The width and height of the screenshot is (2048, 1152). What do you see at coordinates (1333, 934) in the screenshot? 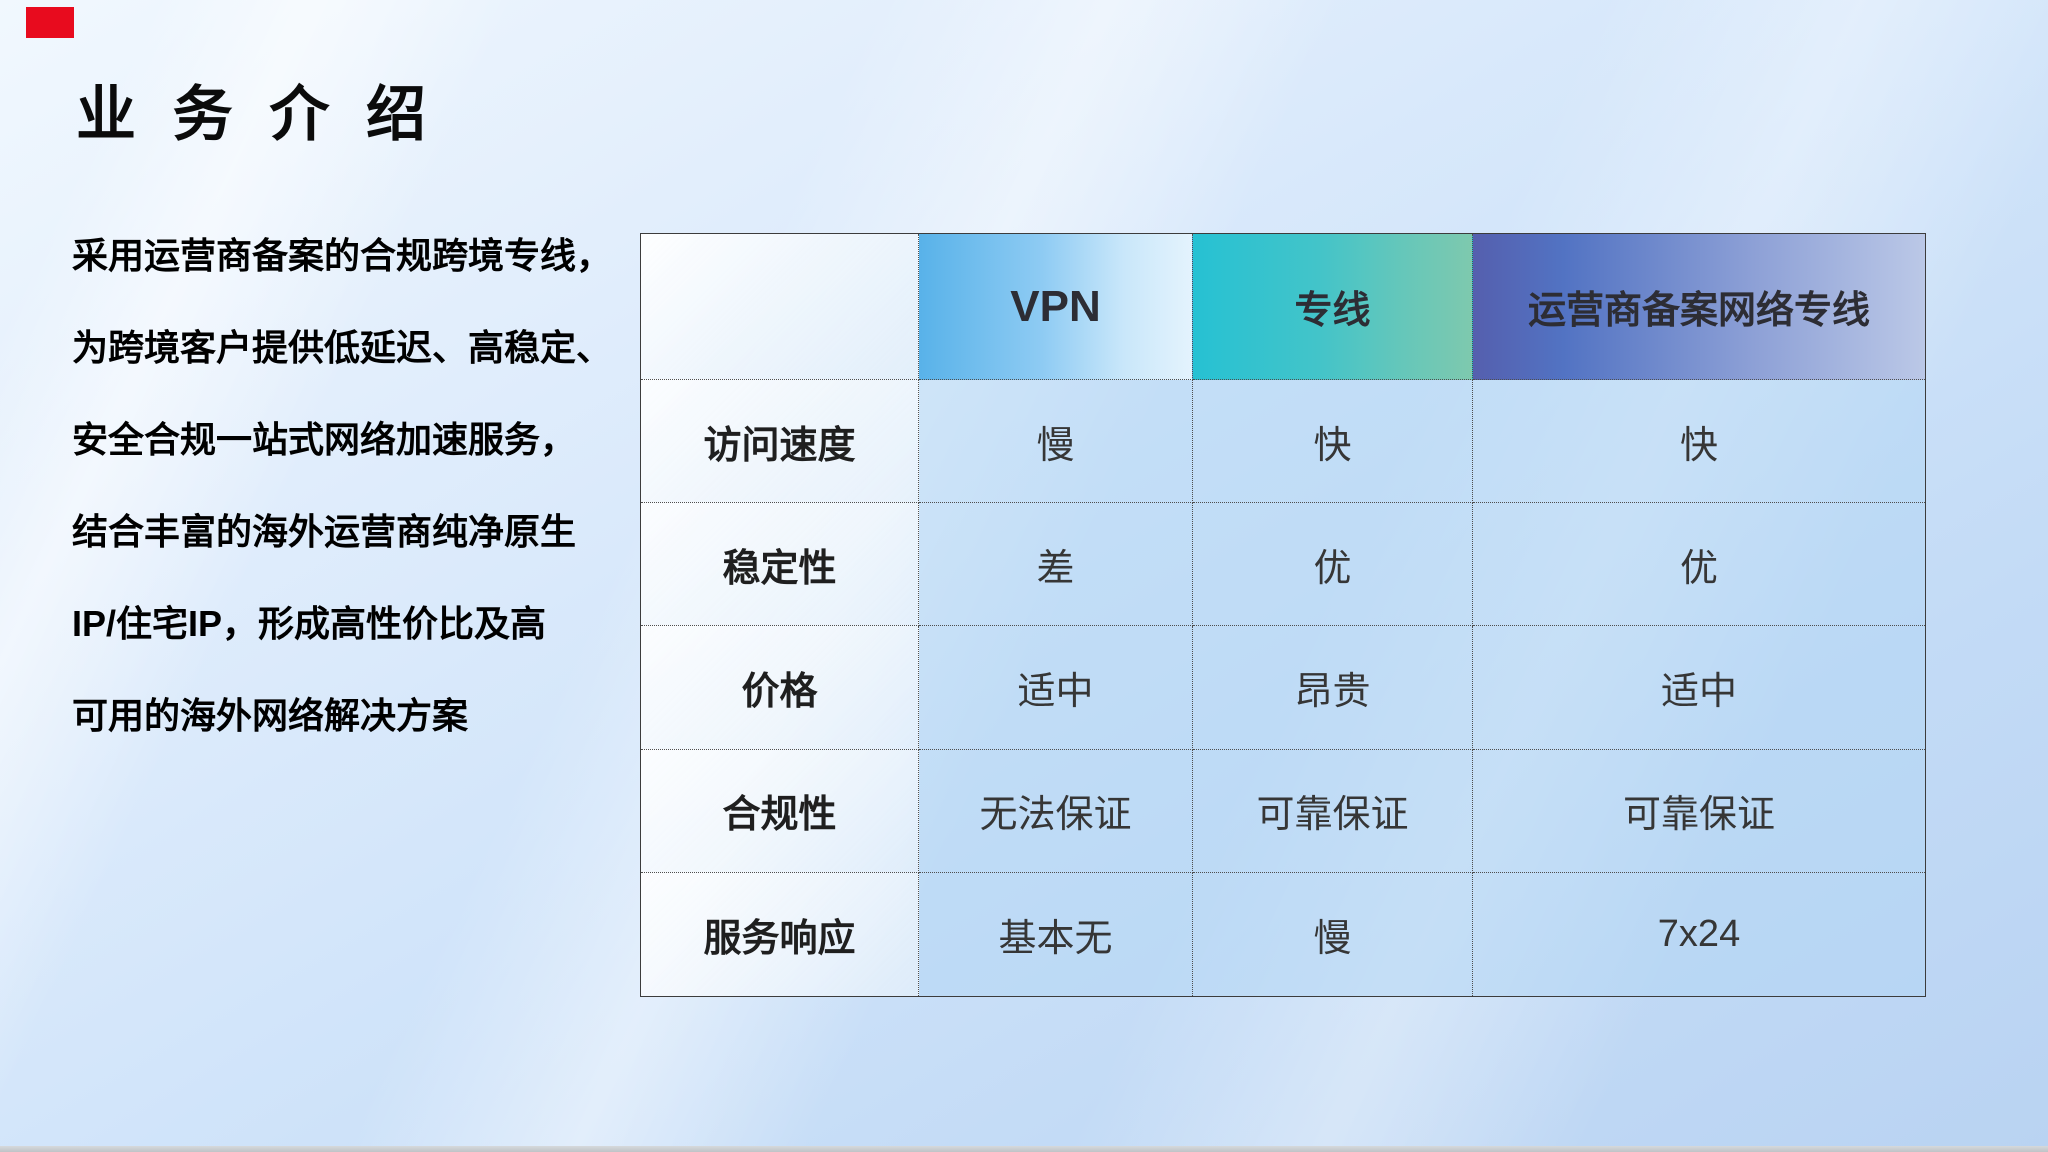
I see `cell-service-response-line: 慢` at bounding box center [1333, 934].